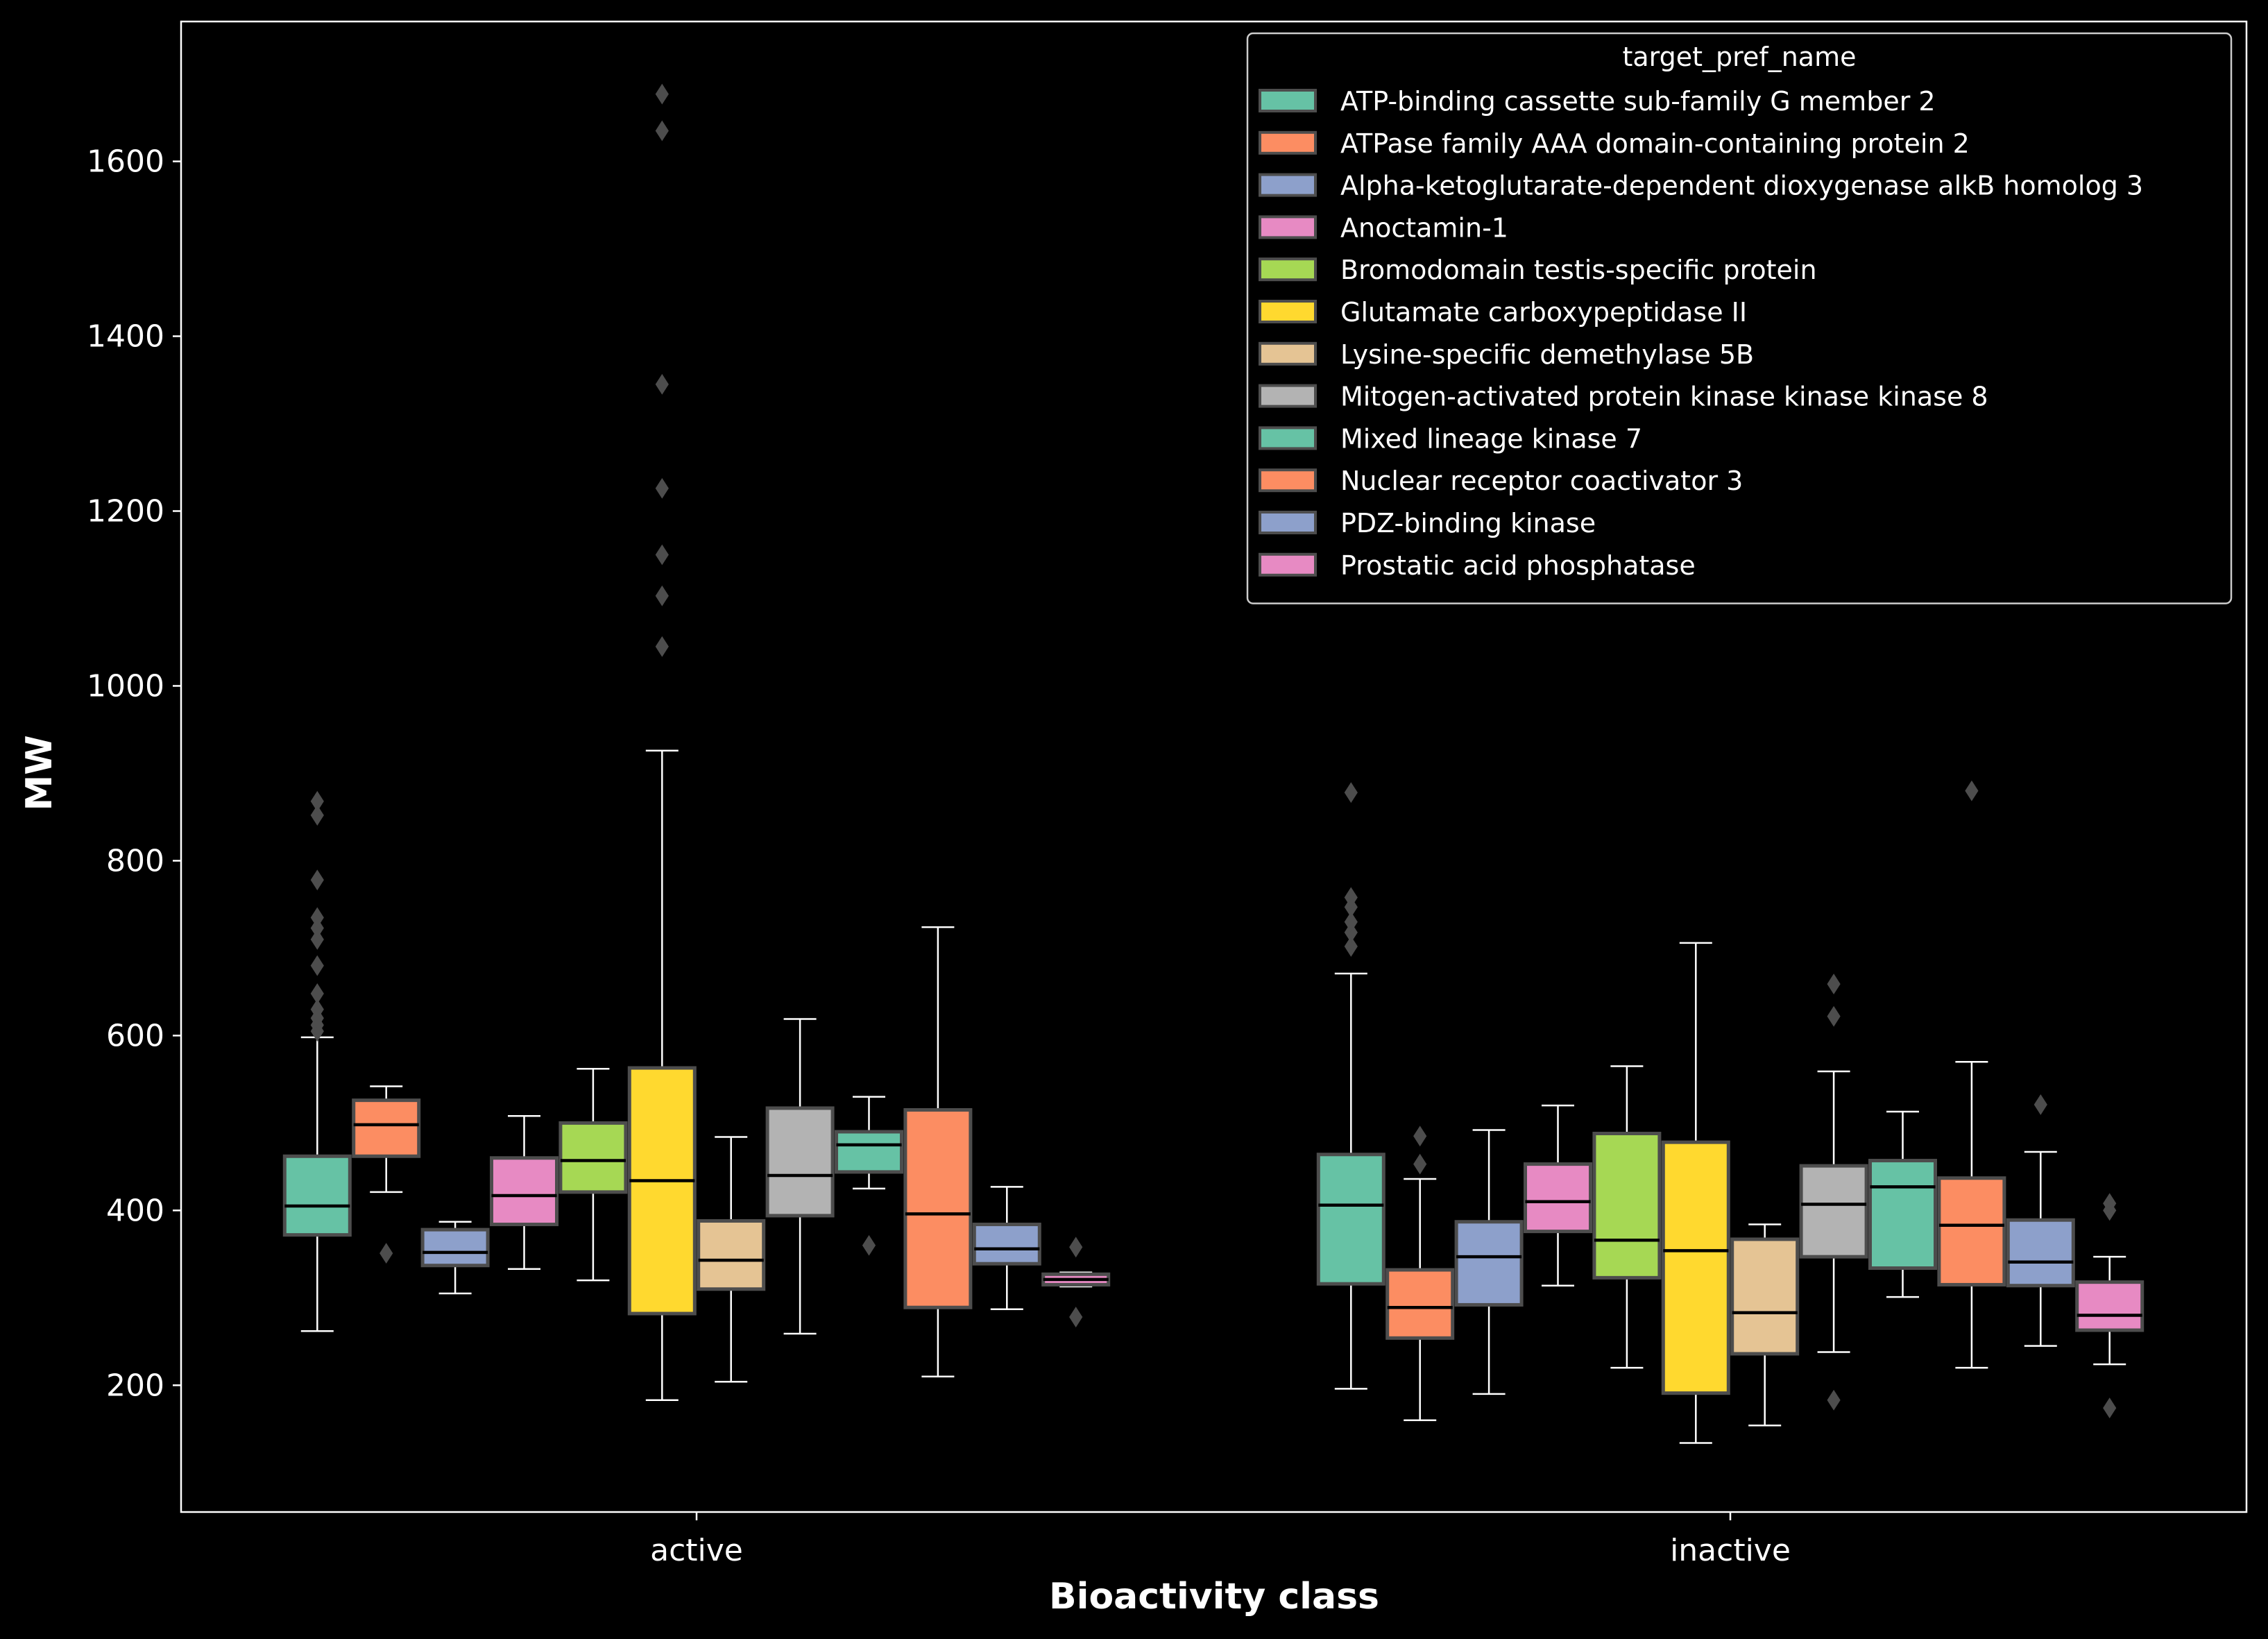 This screenshot has width=2268, height=1639. I want to click on y-axis-label: MW, so click(39, 772).